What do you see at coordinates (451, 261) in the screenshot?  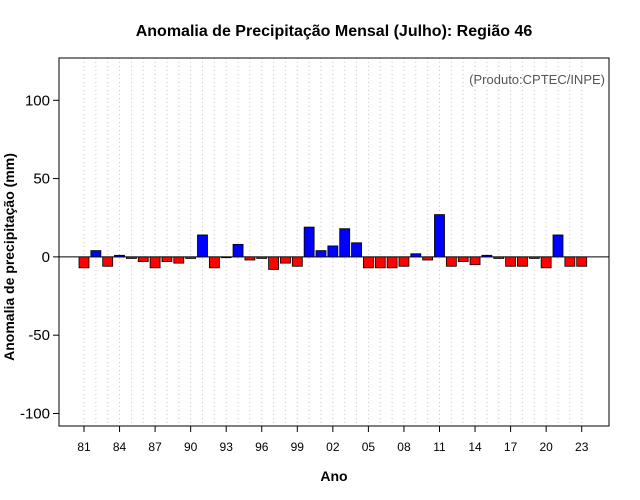 I see `bar-2012` at bounding box center [451, 261].